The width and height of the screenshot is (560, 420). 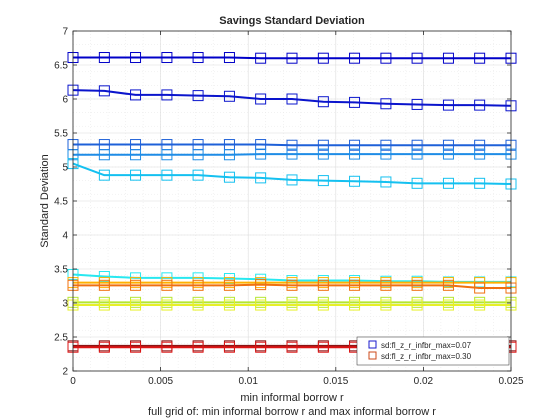 I want to click on y-tick-label: 2.5, so click(x=61, y=338).